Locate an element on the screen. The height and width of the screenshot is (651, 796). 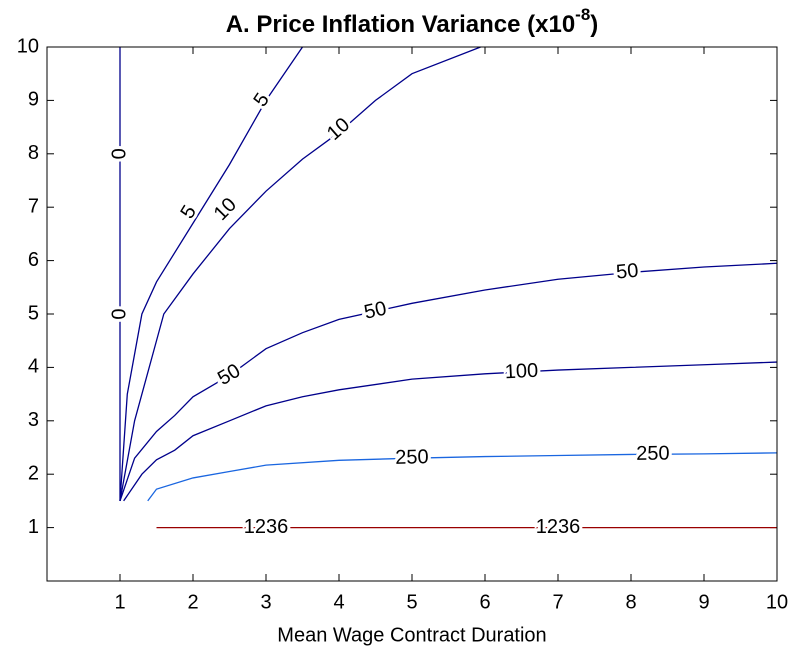
x-tick-label: 9 is located at coordinates (703, 602).